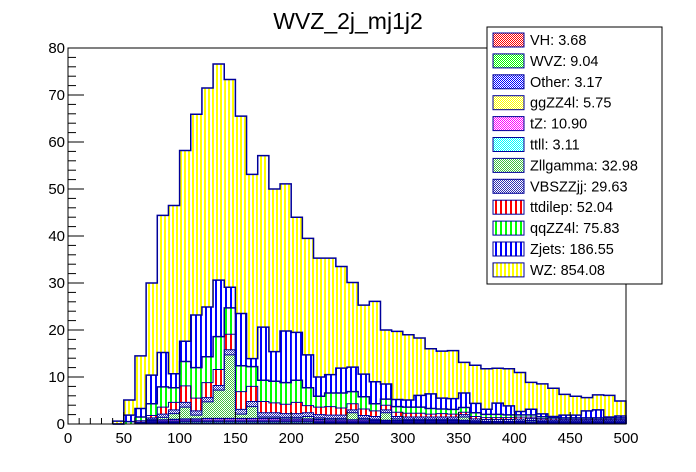  I want to click on legend-box, so click(574, 155).